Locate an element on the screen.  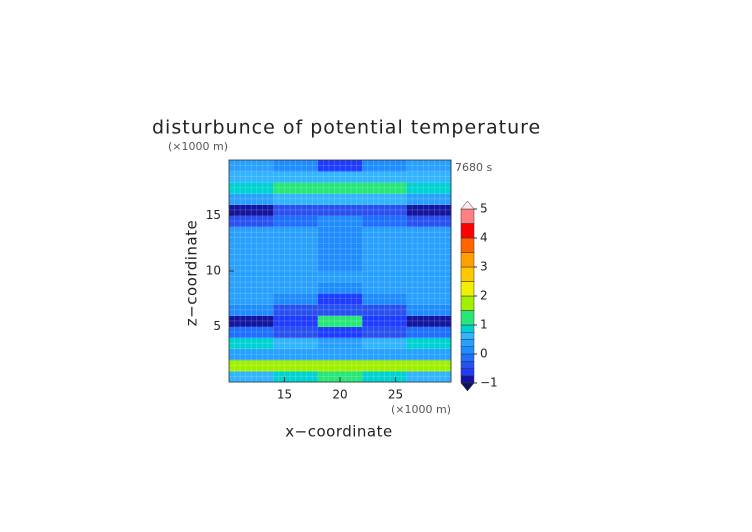
colorbar-tick-label: 5 is located at coordinates (484, 209).